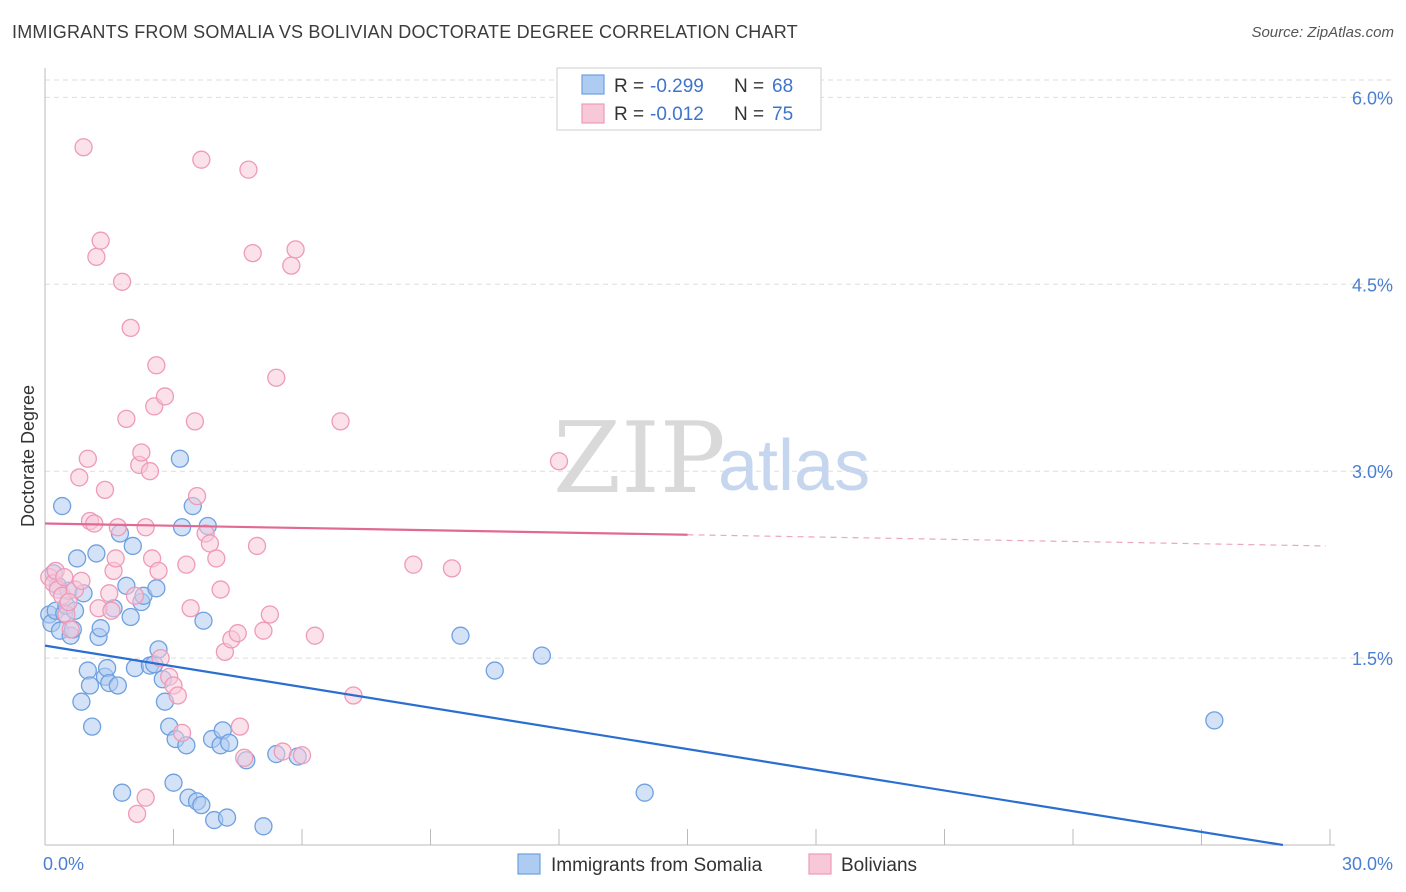 Image resolution: width=1406 pixels, height=892 pixels. What do you see at coordinates (689, 99) in the screenshot?
I see `correlation-legend: R = -0.299 N = 68 R = -0.012 N = 75` at bounding box center [689, 99].